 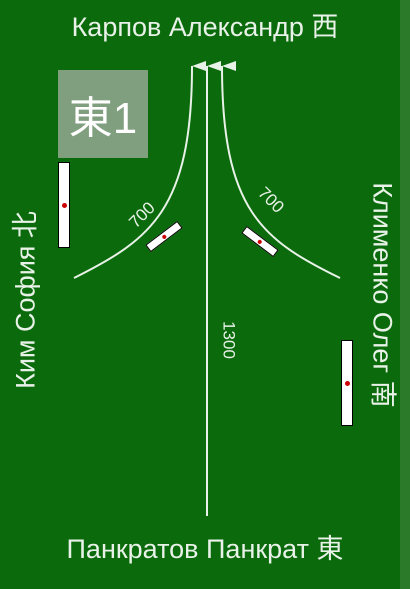 What do you see at coordinates (229, 340) in the screenshot?
I see `payment-center: 1300` at bounding box center [229, 340].